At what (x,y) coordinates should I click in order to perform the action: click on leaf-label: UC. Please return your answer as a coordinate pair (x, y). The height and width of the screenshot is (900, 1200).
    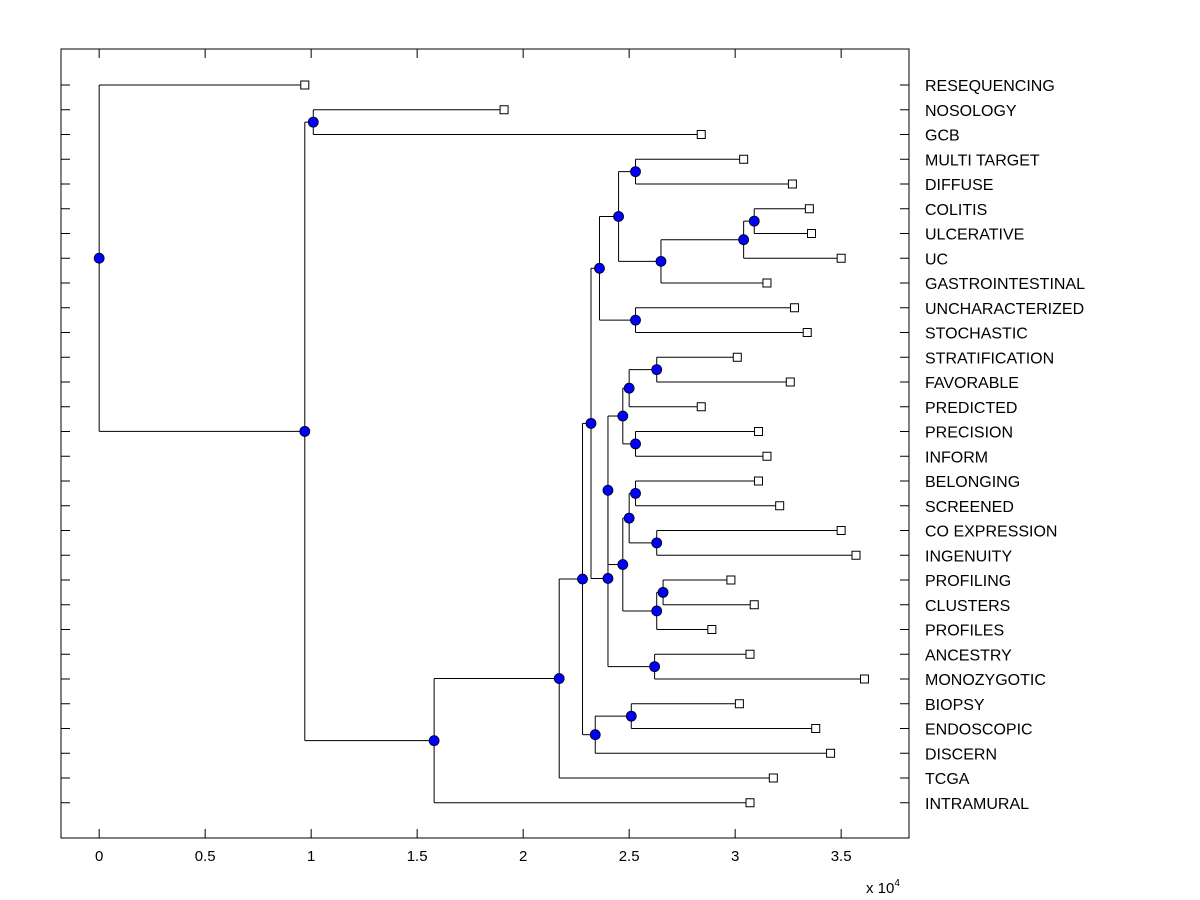
    Looking at the image, I should click on (936, 259).